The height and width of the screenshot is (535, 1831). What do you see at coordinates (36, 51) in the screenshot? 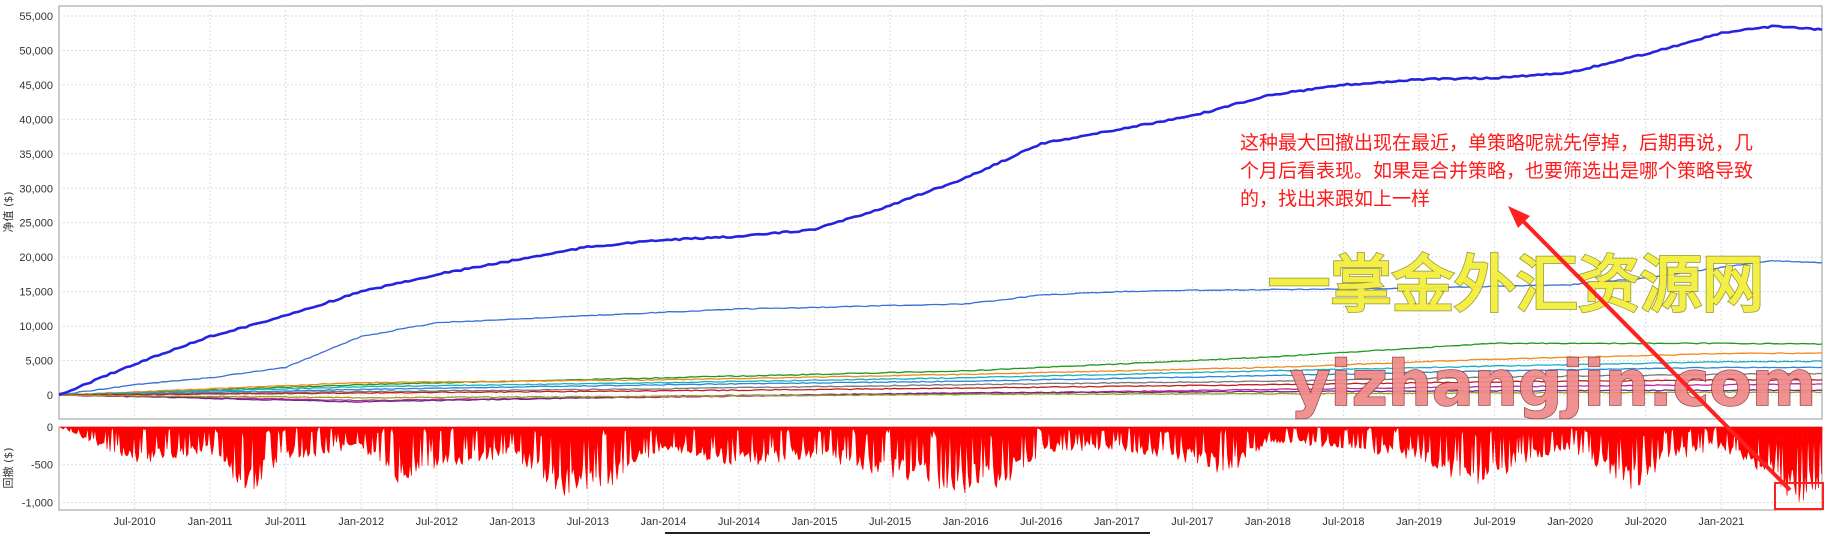
I see `equity-y-tick-label: 50,000` at bounding box center [36, 51].